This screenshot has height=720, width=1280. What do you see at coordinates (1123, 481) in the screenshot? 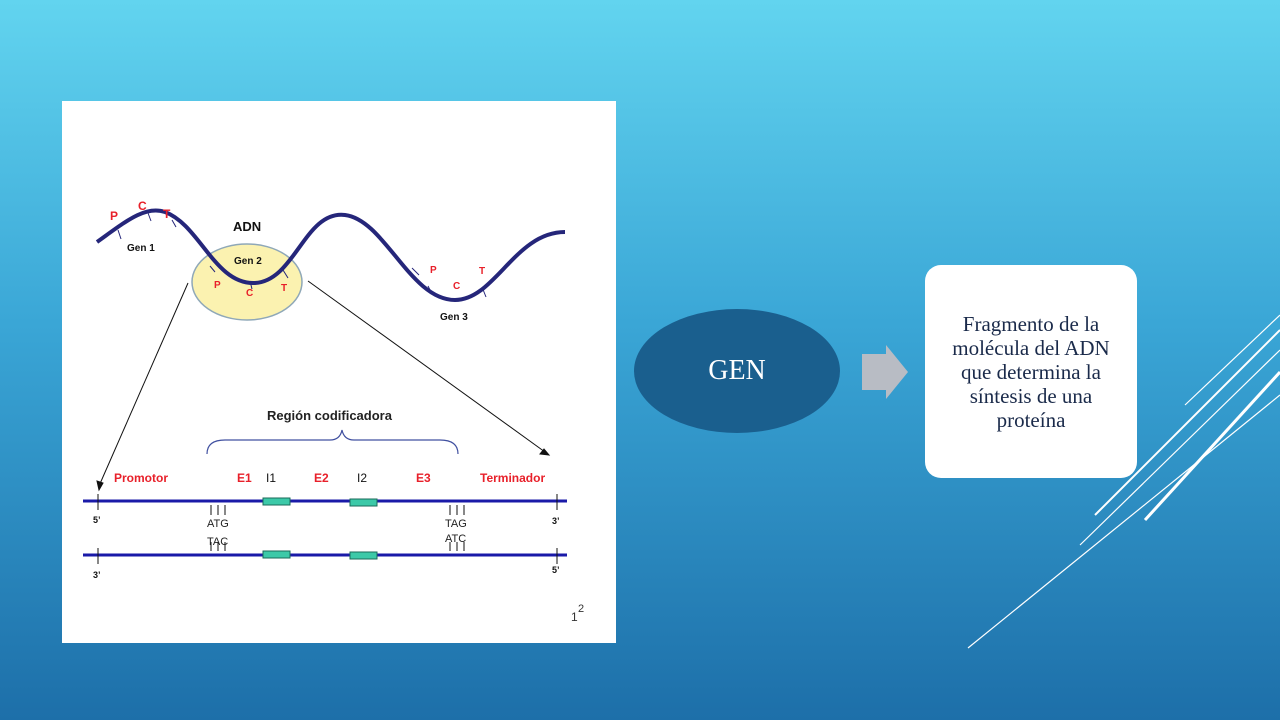
I see `decor-lines` at bounding box center [1123, 481].